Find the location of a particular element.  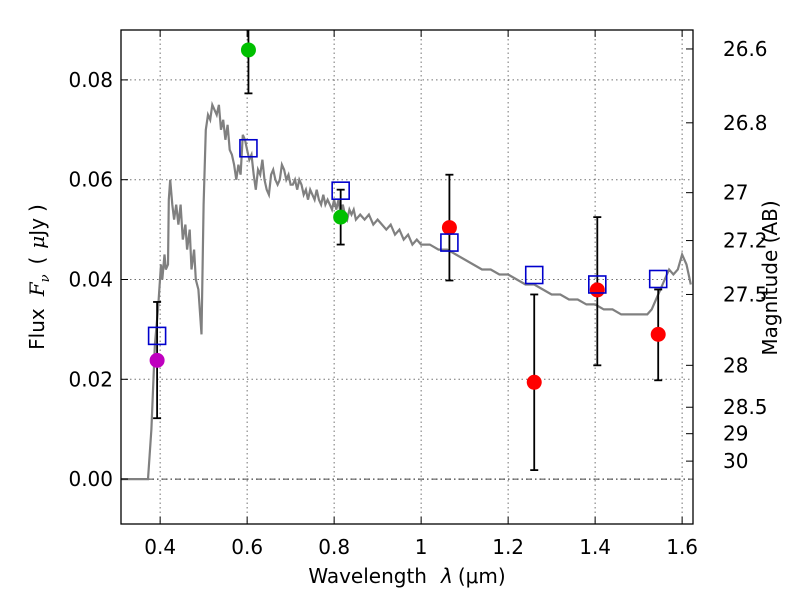

magnitude-tick-label: 26.8 is located at coordinates (745, 123).